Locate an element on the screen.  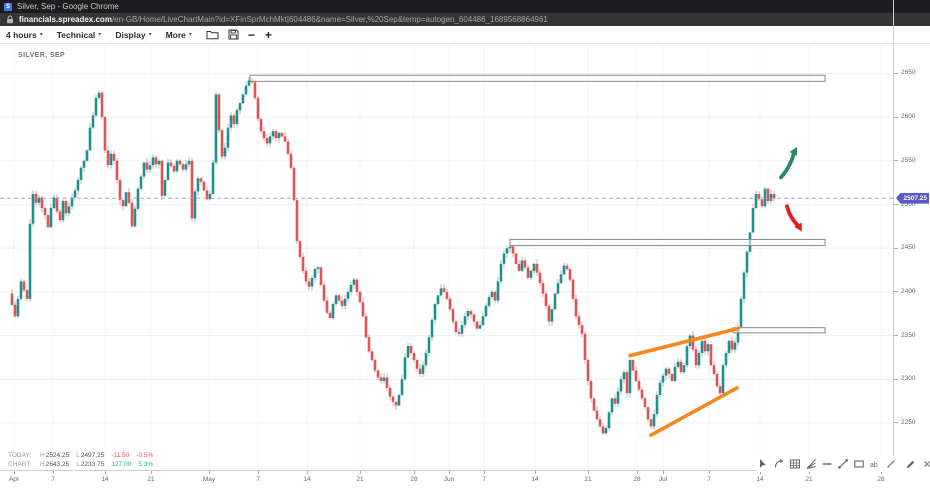
price-tick-label: 2600 is located at coordinates (908, 117).